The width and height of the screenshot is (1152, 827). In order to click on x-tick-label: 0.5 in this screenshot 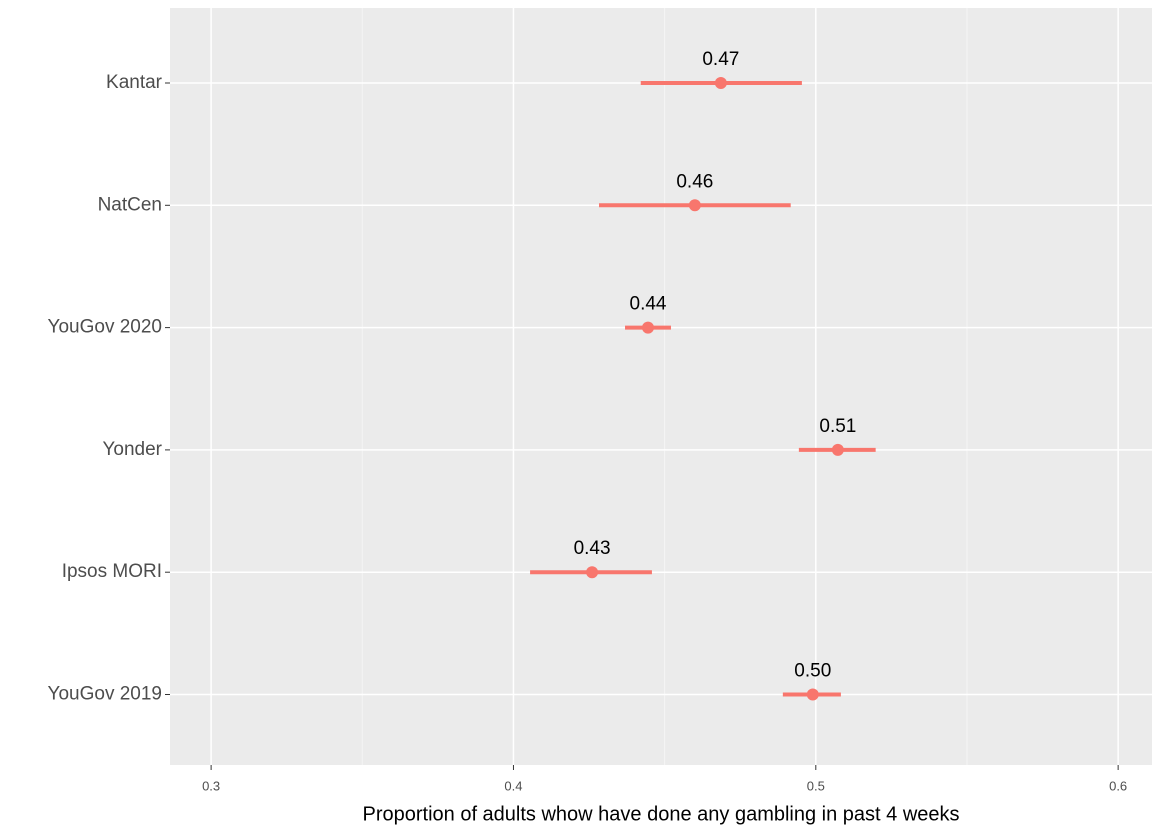, I will do `click(816, 785)`.